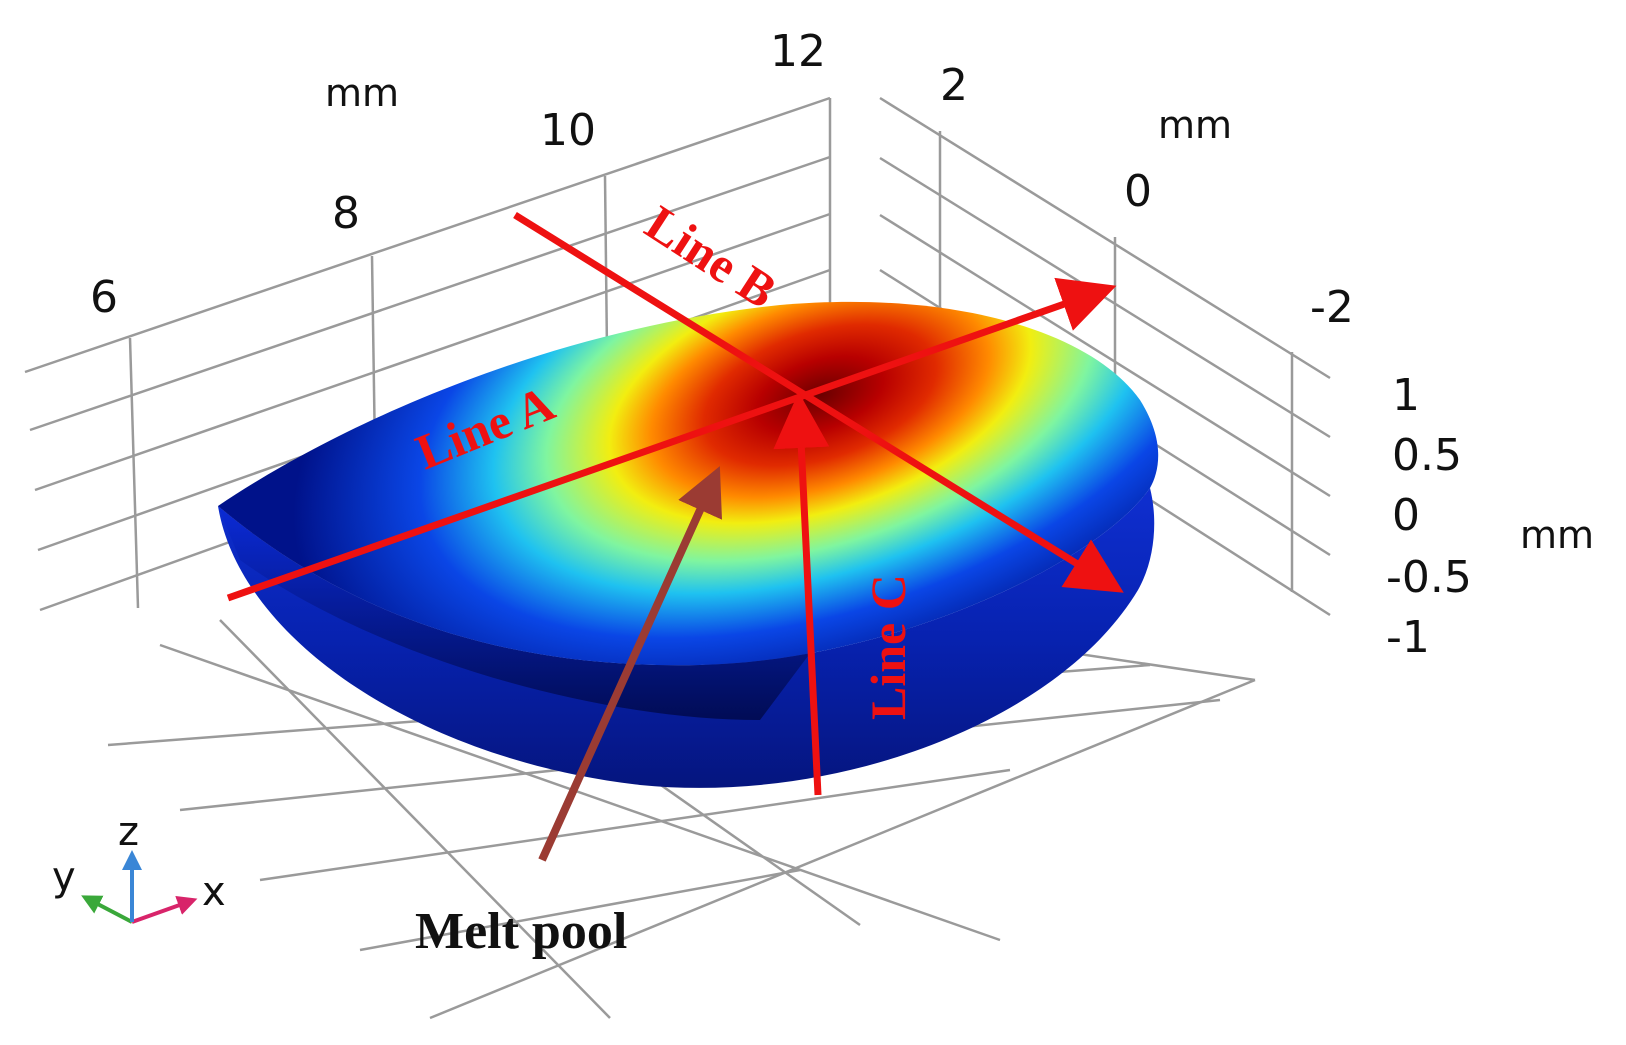 The image size is (1626, 1045). I want to click on z-axis-unit: mm, so click(1557, 535).